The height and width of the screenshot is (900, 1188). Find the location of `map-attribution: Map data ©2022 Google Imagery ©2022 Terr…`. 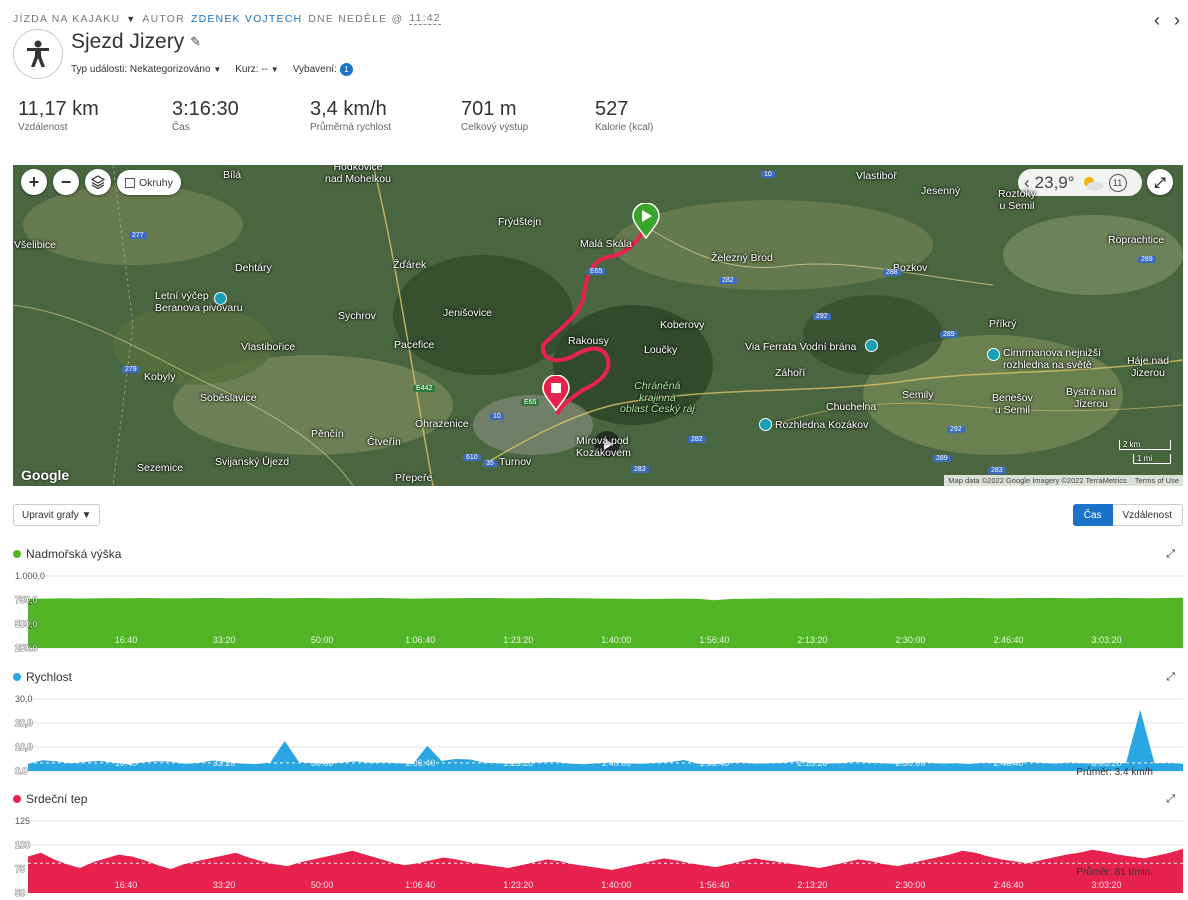

map-attribution: Map data ©2022 Google Imagery ©2022 Terr… is located at coordinates (1063, 480).